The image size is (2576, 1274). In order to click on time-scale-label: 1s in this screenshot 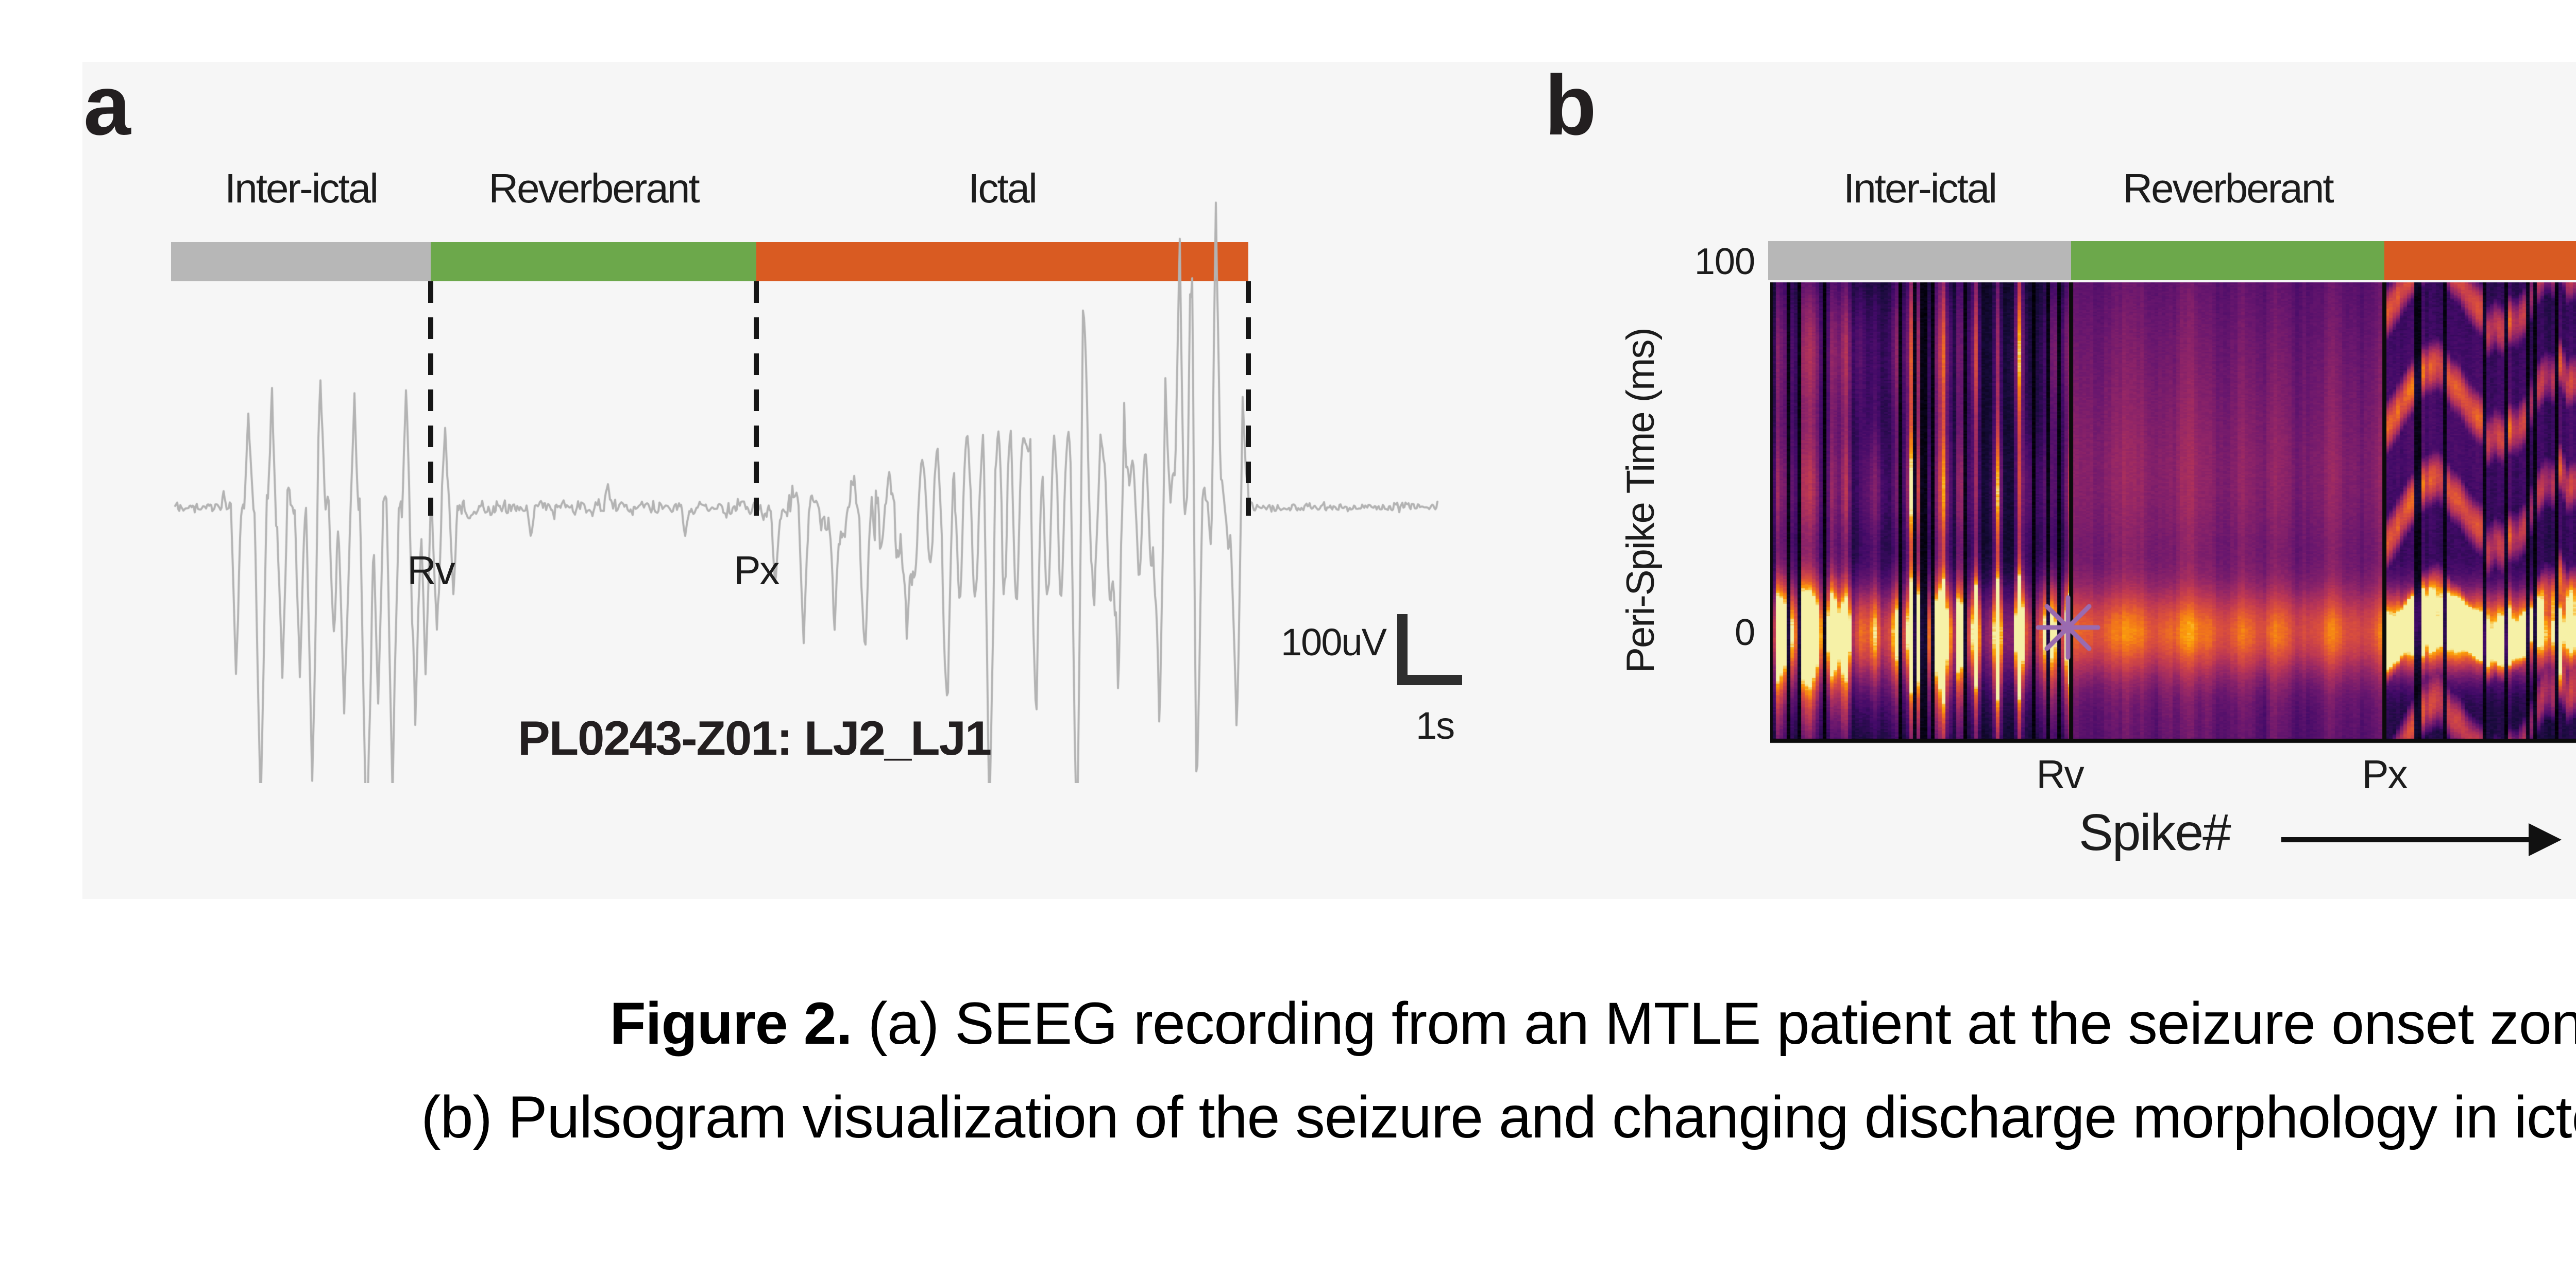, I will do `click(1435, 726)`.